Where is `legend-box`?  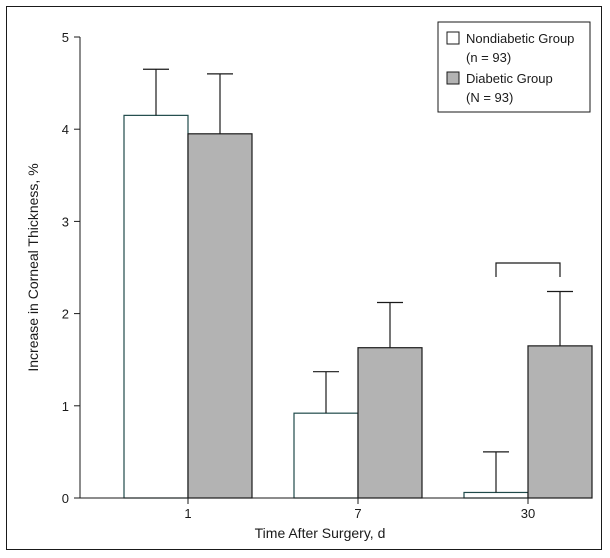 legend-box is located at coordinates (514, 67).